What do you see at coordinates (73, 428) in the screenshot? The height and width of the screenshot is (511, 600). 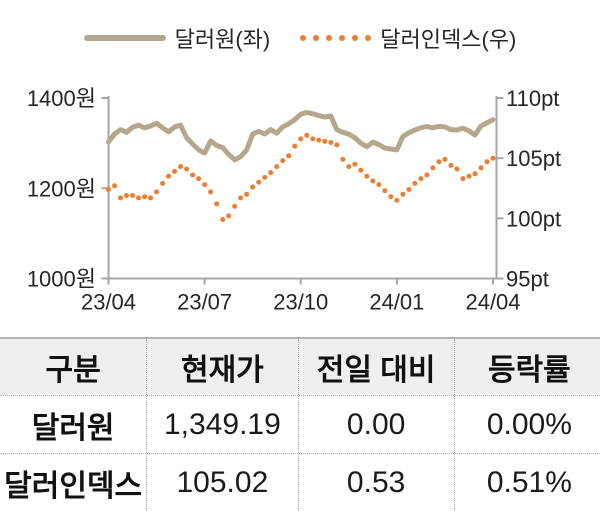 I see `row-name: 달러원` at bounding box center [73, 428].